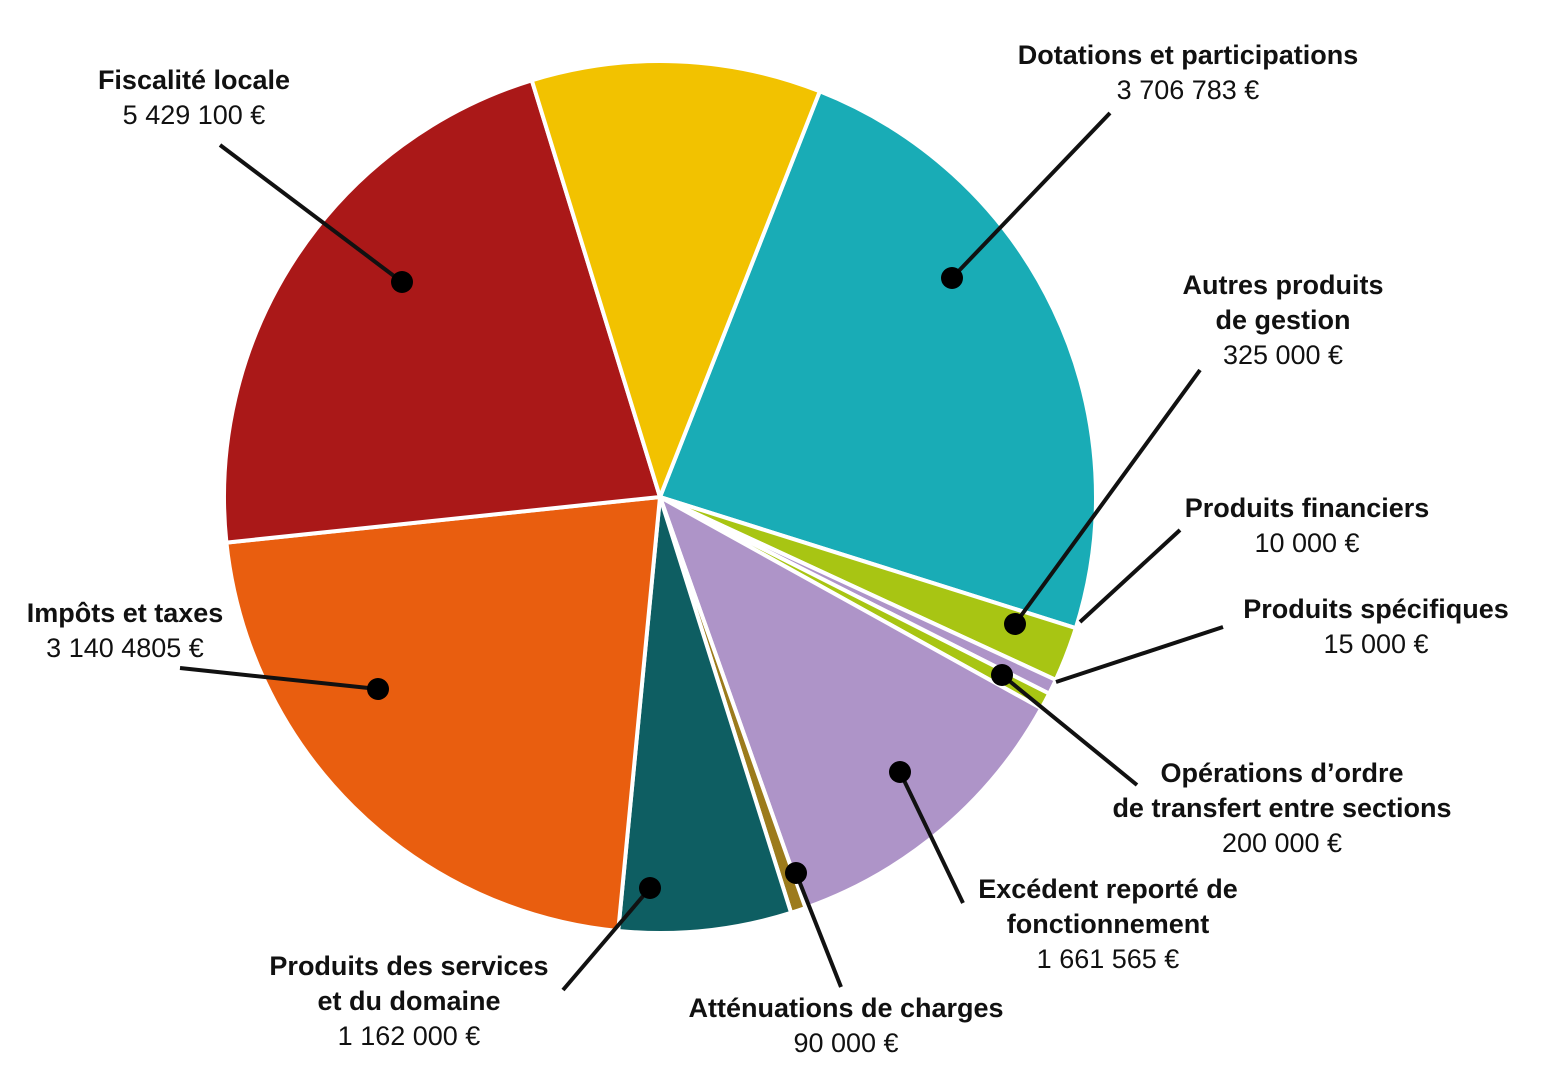 Image resolution: width=1549 pixels, height=1091 pixels. Describe the element at coordinates (1188, 72) in the screenshot. I see `slice-label: Dotations et participations 3 706 783 €` at that location.